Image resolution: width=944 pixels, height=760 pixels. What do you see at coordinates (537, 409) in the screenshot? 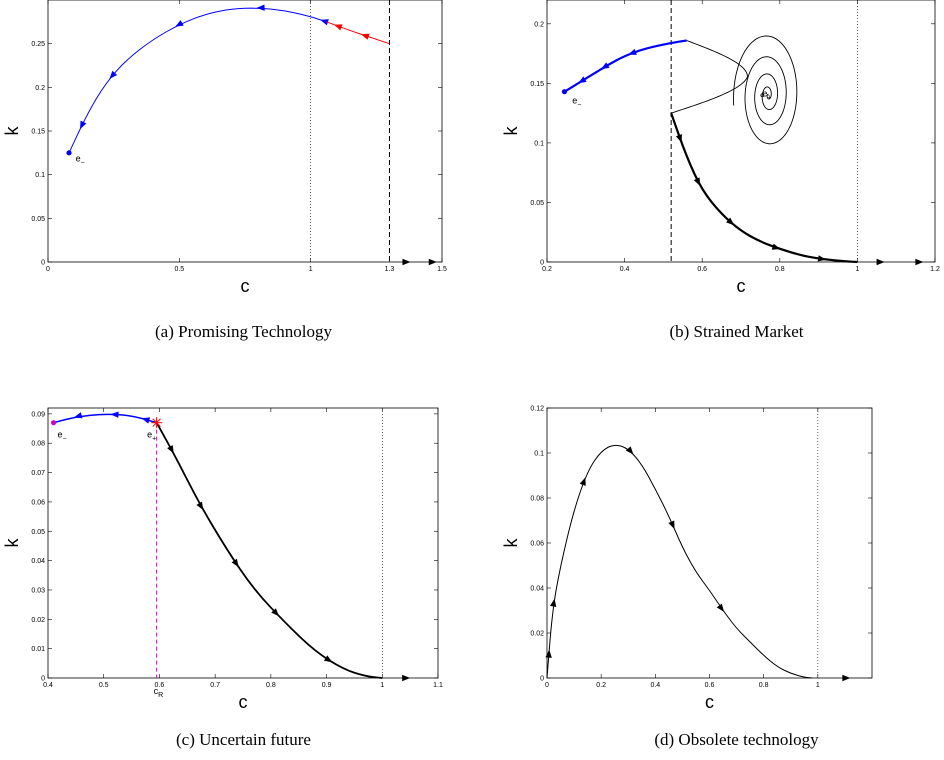
I see `y-tick-label: 0.12` at bounding box center [537, 409].